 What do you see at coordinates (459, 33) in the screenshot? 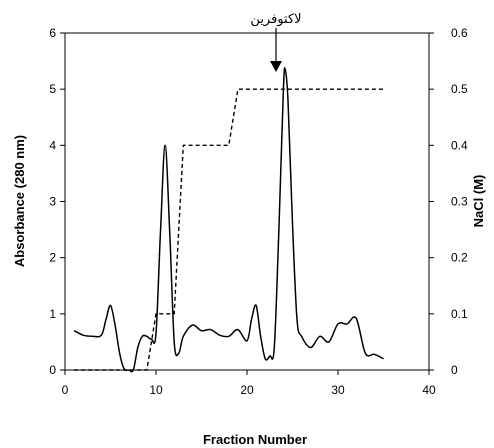
I see `y2-tick-label: 0.6` at bounding box center [459, 33].